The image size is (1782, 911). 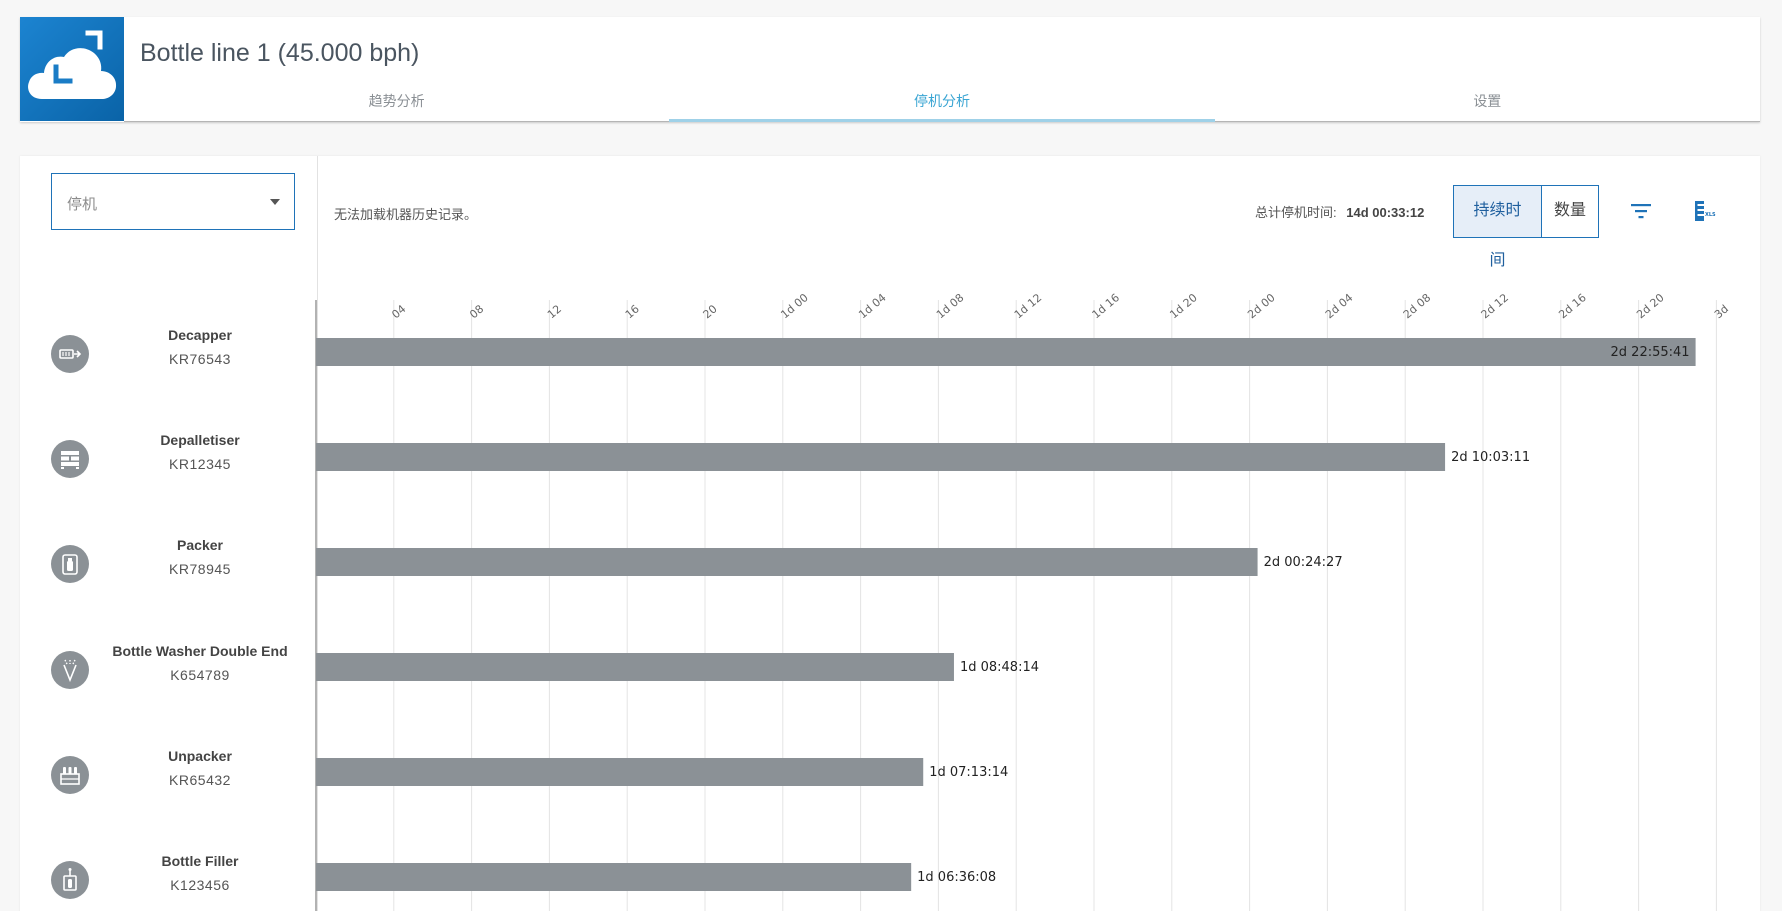 What do you see at coordinates (1650, 306) in the screenshot?
I see `x-tick-label: 2d 20` at bounding box center [1650, 306].